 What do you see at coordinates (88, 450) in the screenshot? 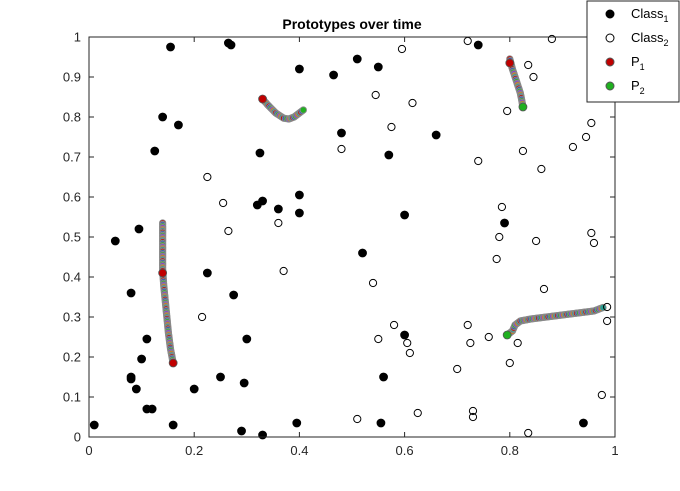
I see `x-tick-label: 0` at bounding box center [88, 450].